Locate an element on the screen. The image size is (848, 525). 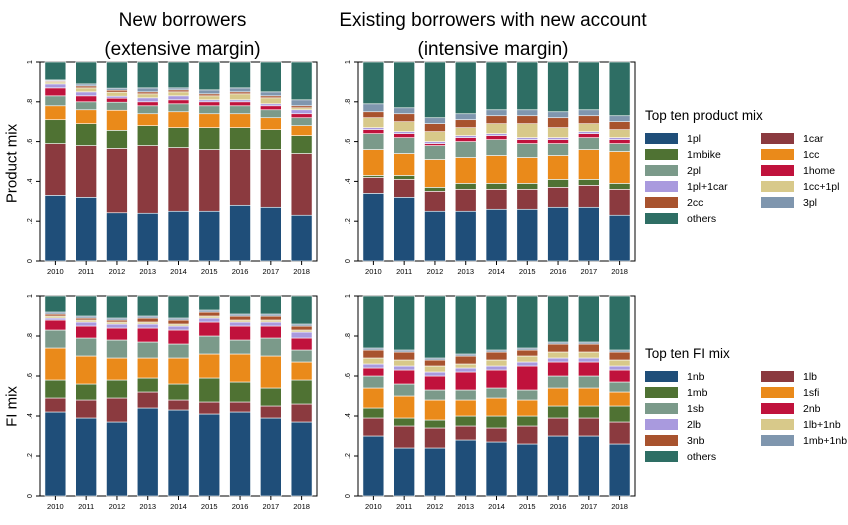
legend-label: 3nb is located at coordinates (696, 440).